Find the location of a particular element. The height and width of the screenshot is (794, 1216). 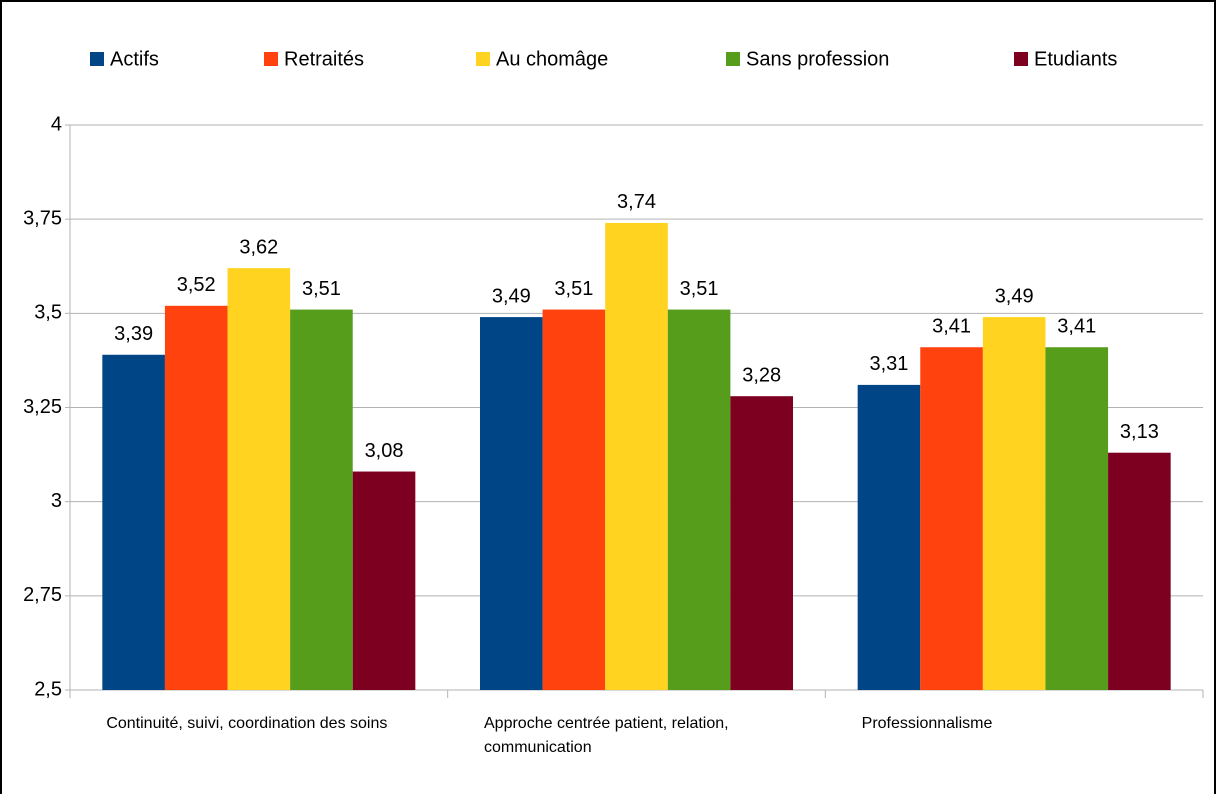

value-label: 3,39 is located at coordinates (133, 334).